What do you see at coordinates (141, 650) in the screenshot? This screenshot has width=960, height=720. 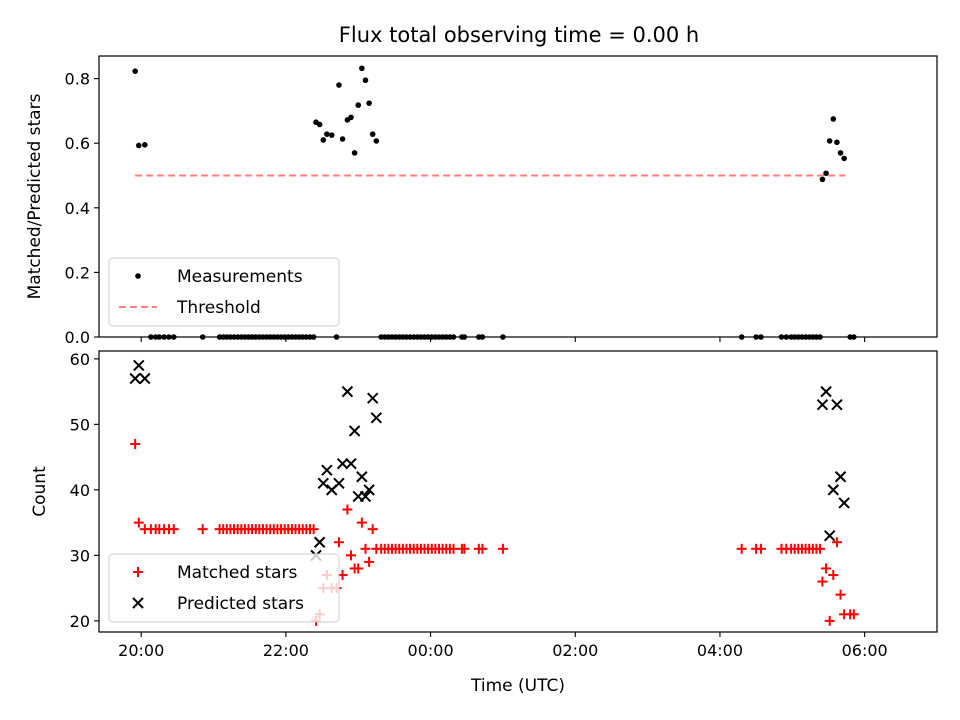 I see `x-tick-label: 20:00` at bounding box center [141, 650].